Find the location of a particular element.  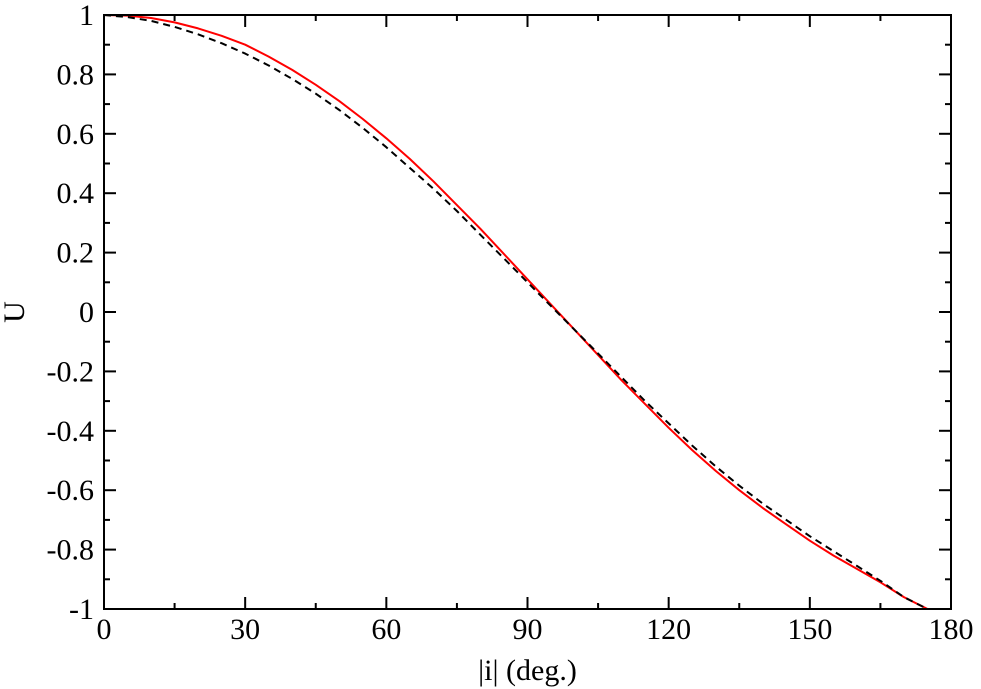

x-tick-label: 180 is located at coordinates (951, 629).